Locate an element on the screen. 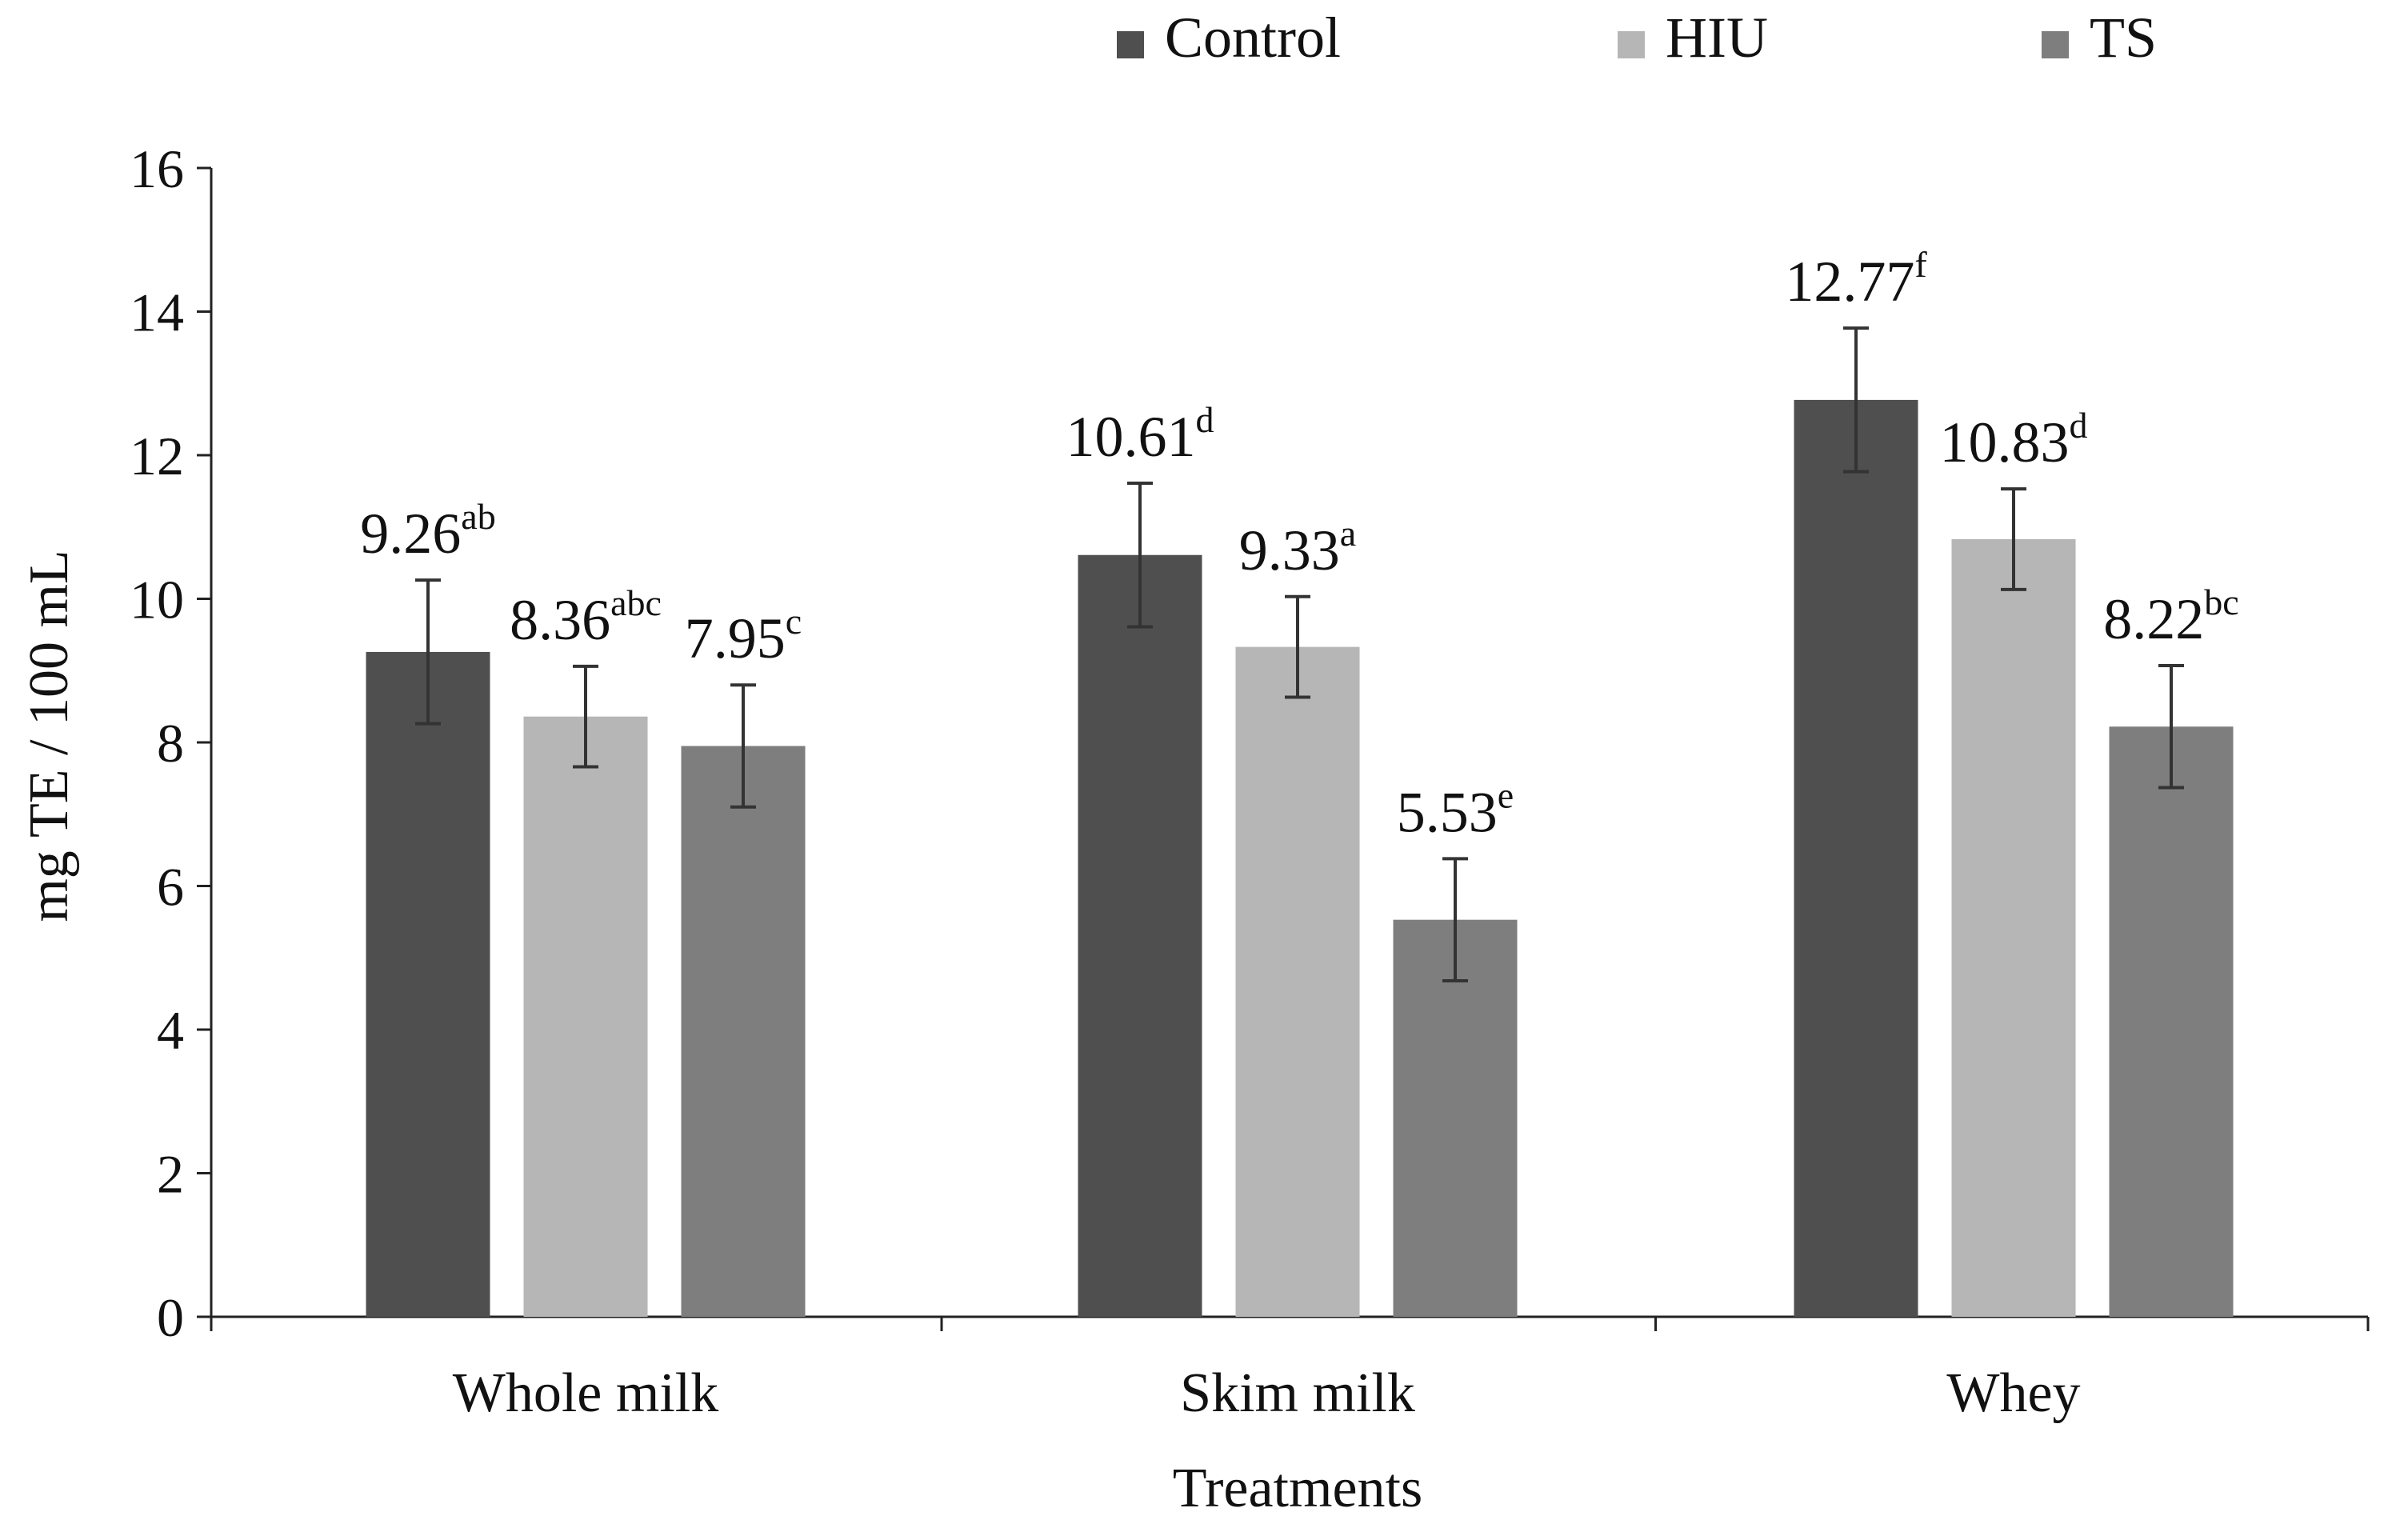 The width and height of the screenshot is (2392, 1540). data-label: 7.95c is located at coordinates (743, 635).